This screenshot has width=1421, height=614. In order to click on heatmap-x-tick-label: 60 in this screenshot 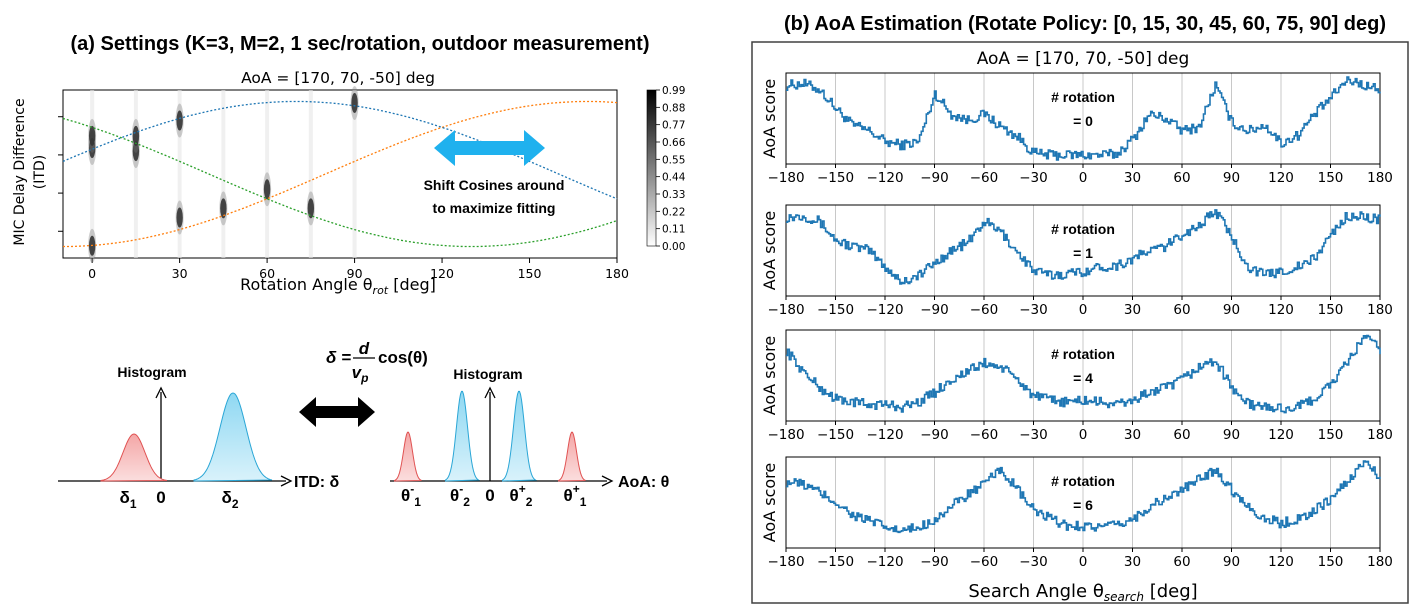, I will do `click(267, 273)`.